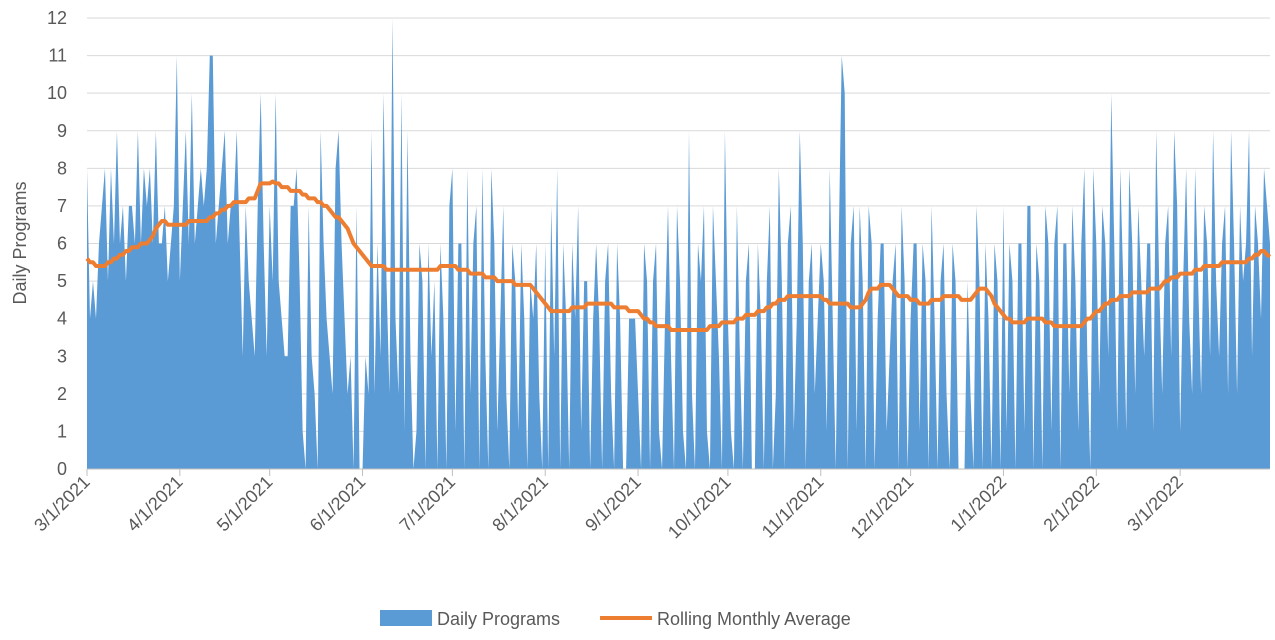  Describe the element at coordinates (754, 619) in the screenshot. I see `legend-label: Rolling Monthly Average` at that location.